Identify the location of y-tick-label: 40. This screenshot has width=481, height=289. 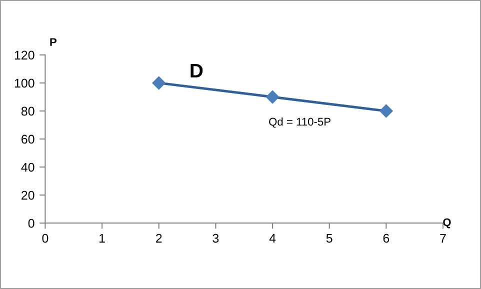
(27, 167).